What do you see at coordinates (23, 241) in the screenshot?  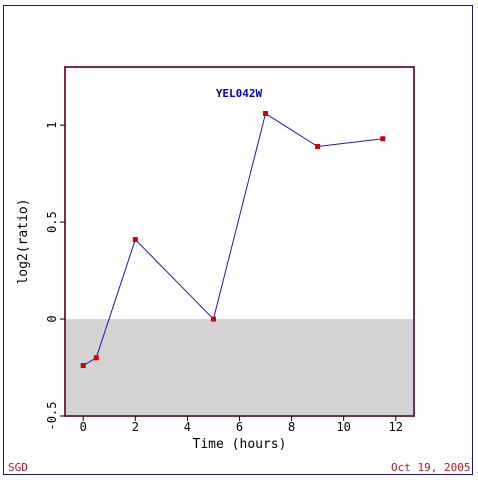 I see `y-axis-label: log2(ratio)` at bounding box center [23, 241].